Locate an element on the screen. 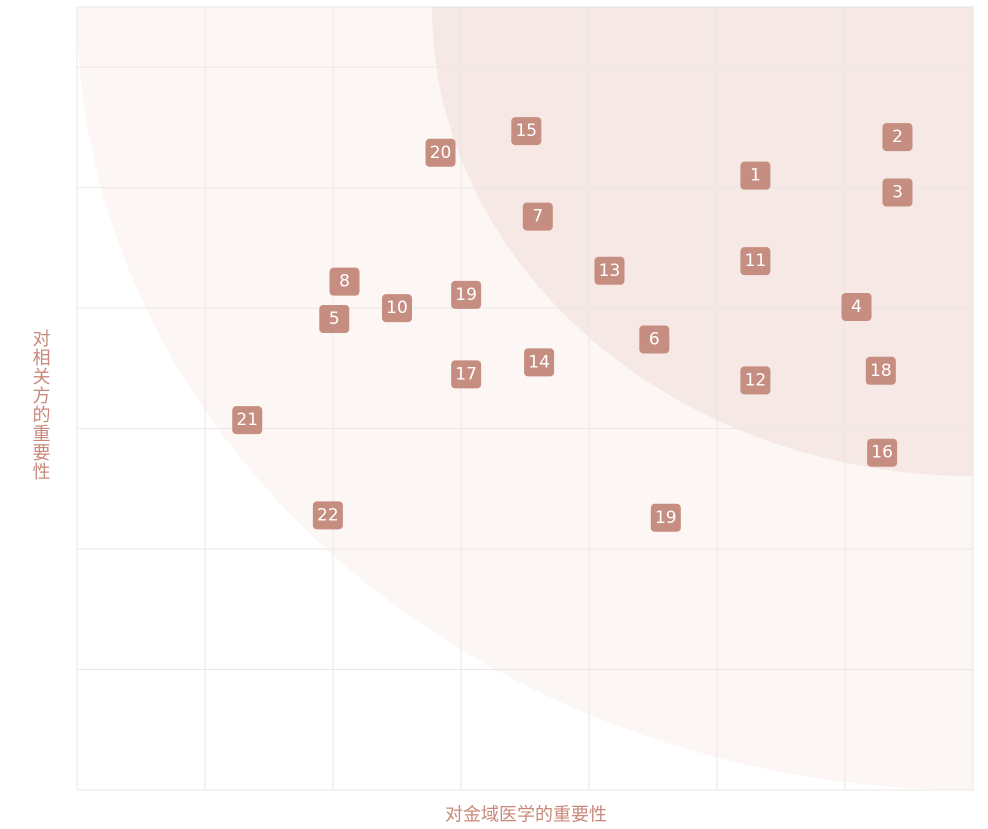  point-label: 17 is located at coordinates (466, 374).